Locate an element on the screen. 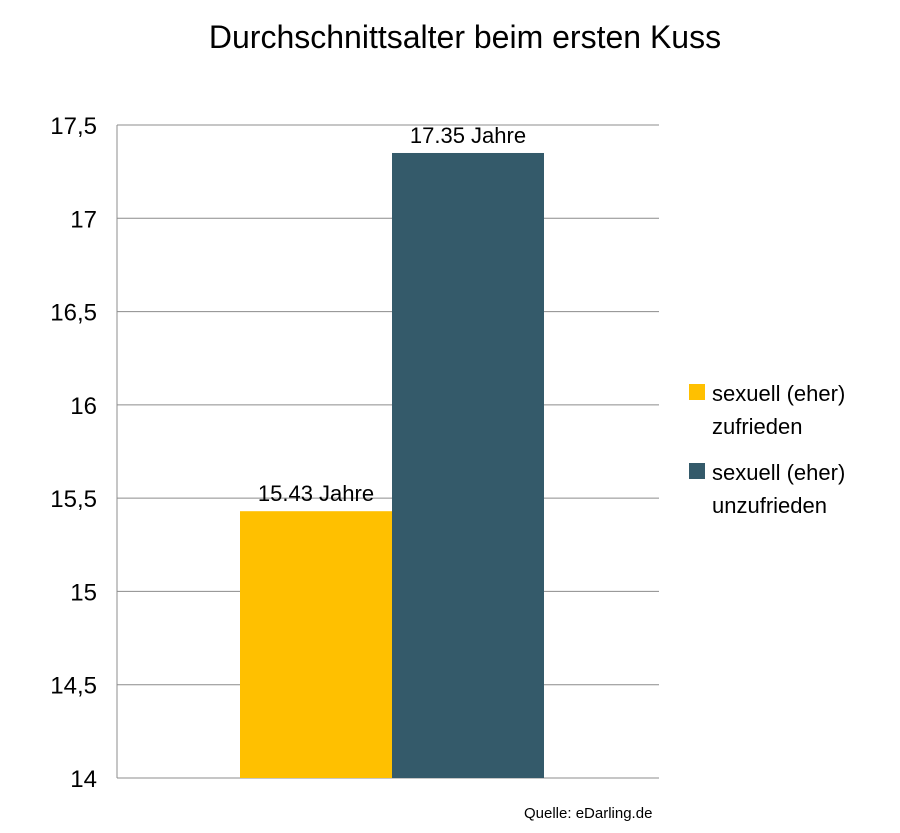 The image size is (900, 833). y-tick-label: 15 is located at coordinates (83, 592).